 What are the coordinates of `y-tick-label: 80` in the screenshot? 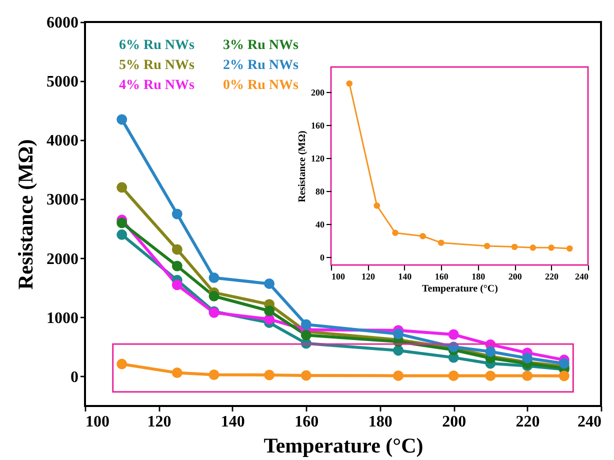 It's located at (320, 191).